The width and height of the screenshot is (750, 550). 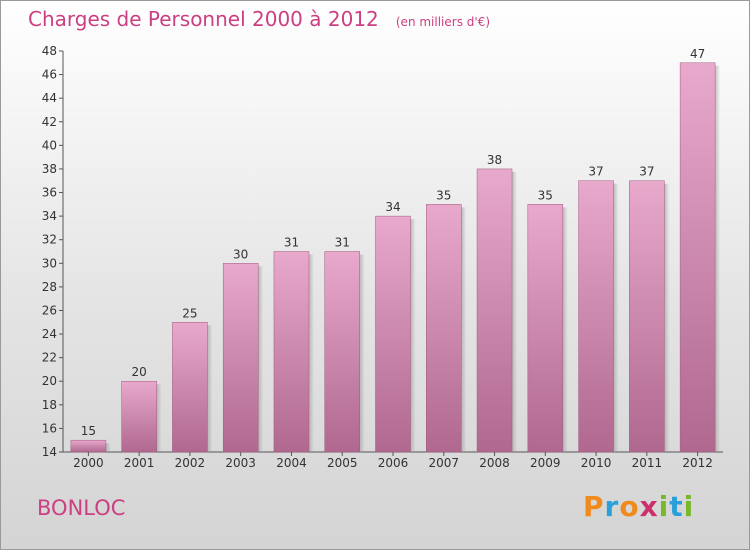 What do you see at coordinates (393, 463) in the screenshot?
I see `x-tick-label: 2006` at bounding box center [393, 463].